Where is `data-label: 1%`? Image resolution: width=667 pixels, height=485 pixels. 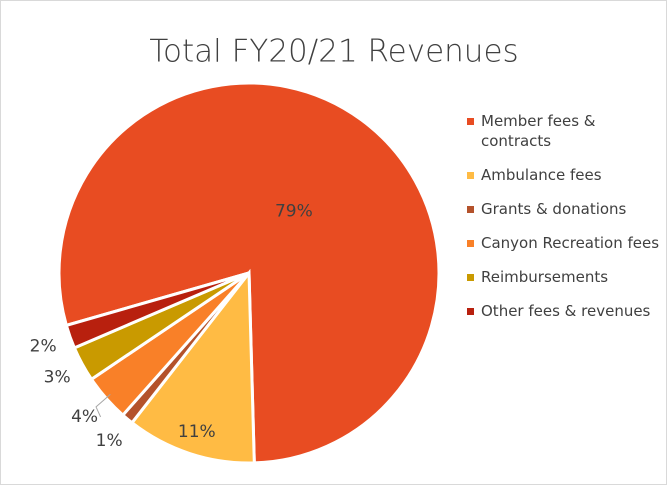 data-label: 1% is located at coordinates (109, 441).